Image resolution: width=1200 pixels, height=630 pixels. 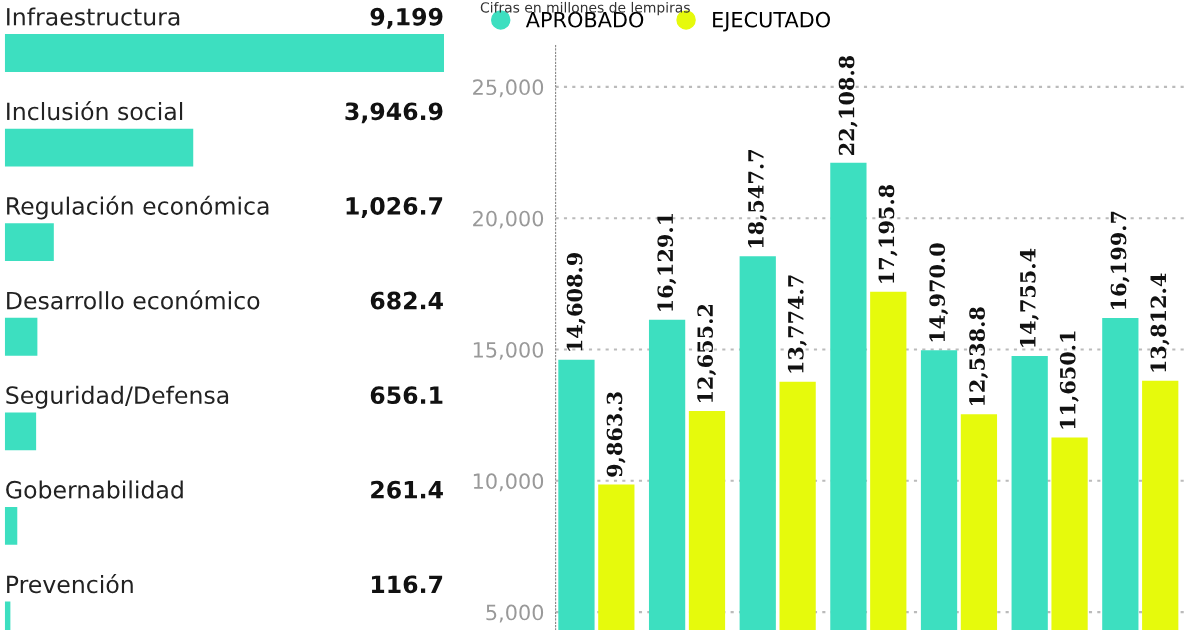 I want to click on data-label: 3,946.9, so click(x=394, y=113).